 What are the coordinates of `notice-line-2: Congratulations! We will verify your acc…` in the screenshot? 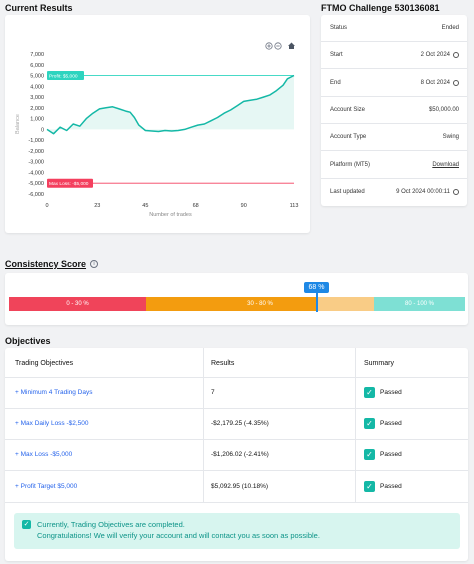 It's located at (178, 535).